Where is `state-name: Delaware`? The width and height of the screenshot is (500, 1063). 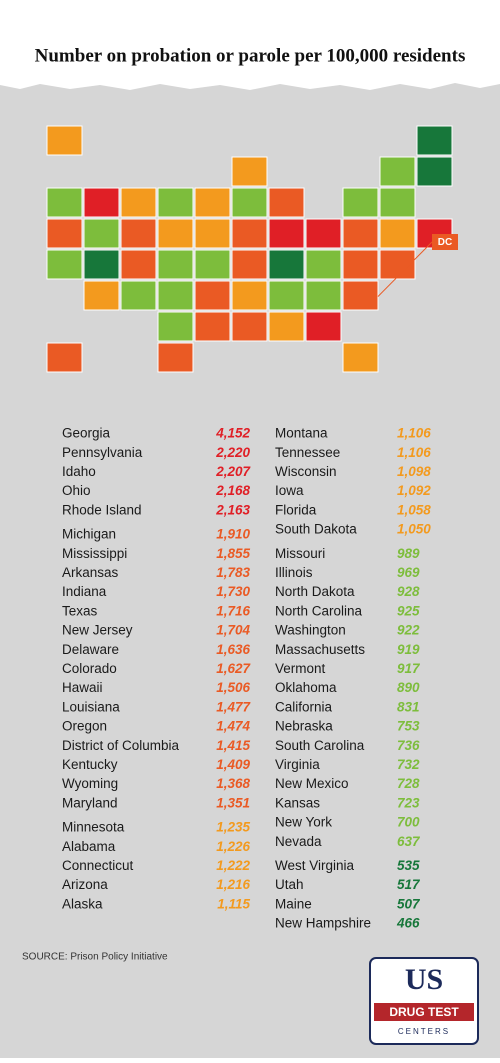
state-name: Delaware is located at coordinates (90, 649).